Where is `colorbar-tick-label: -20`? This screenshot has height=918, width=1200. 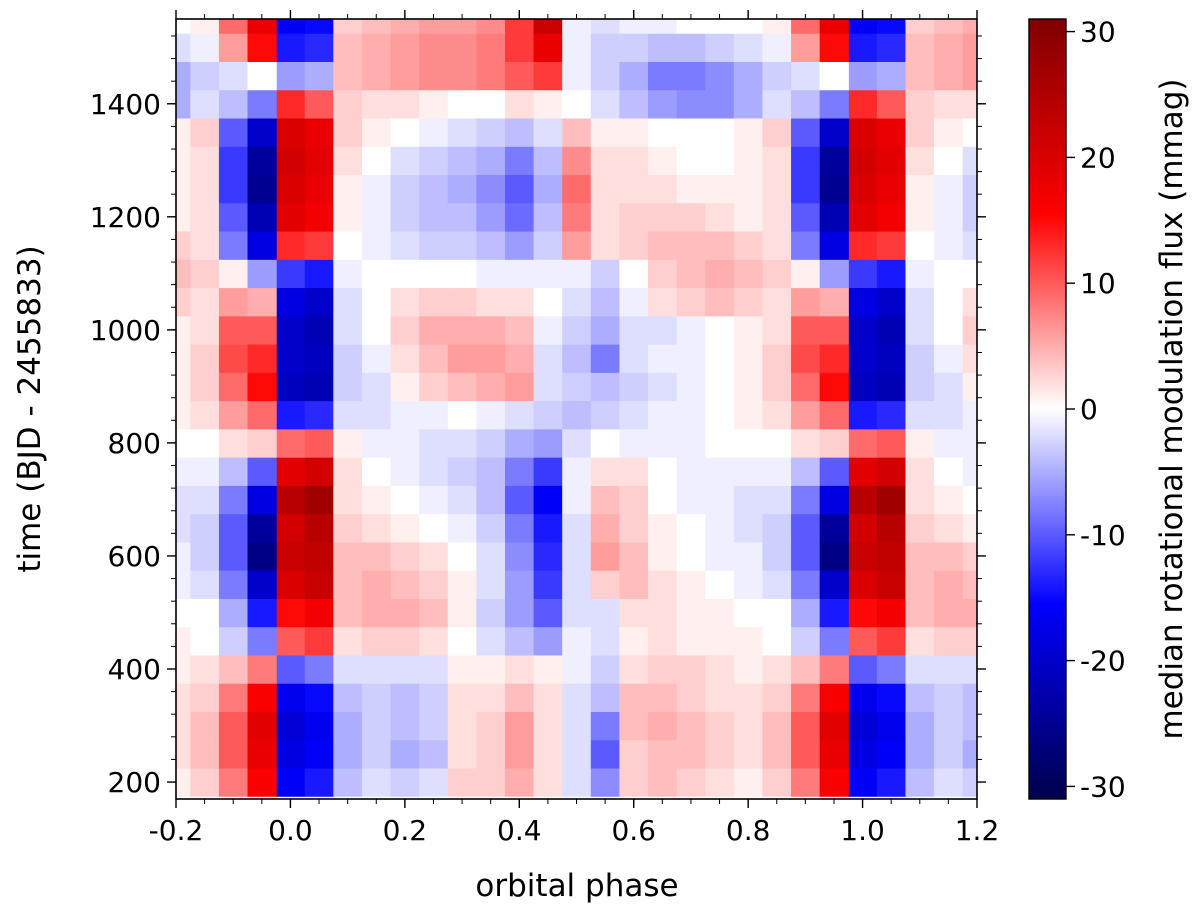 colorbar-tick-label: -20 is located at coordinates (1103, 661).